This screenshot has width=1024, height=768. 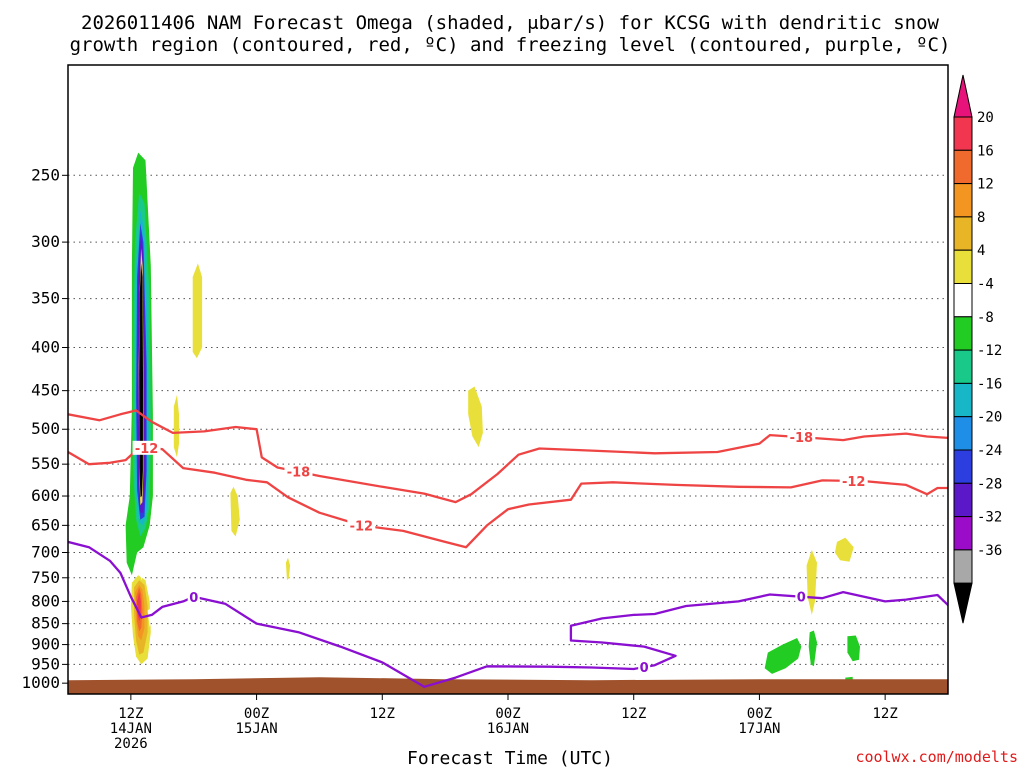 I want to click on colorbar-label: 8, so click(x=981, y=218).